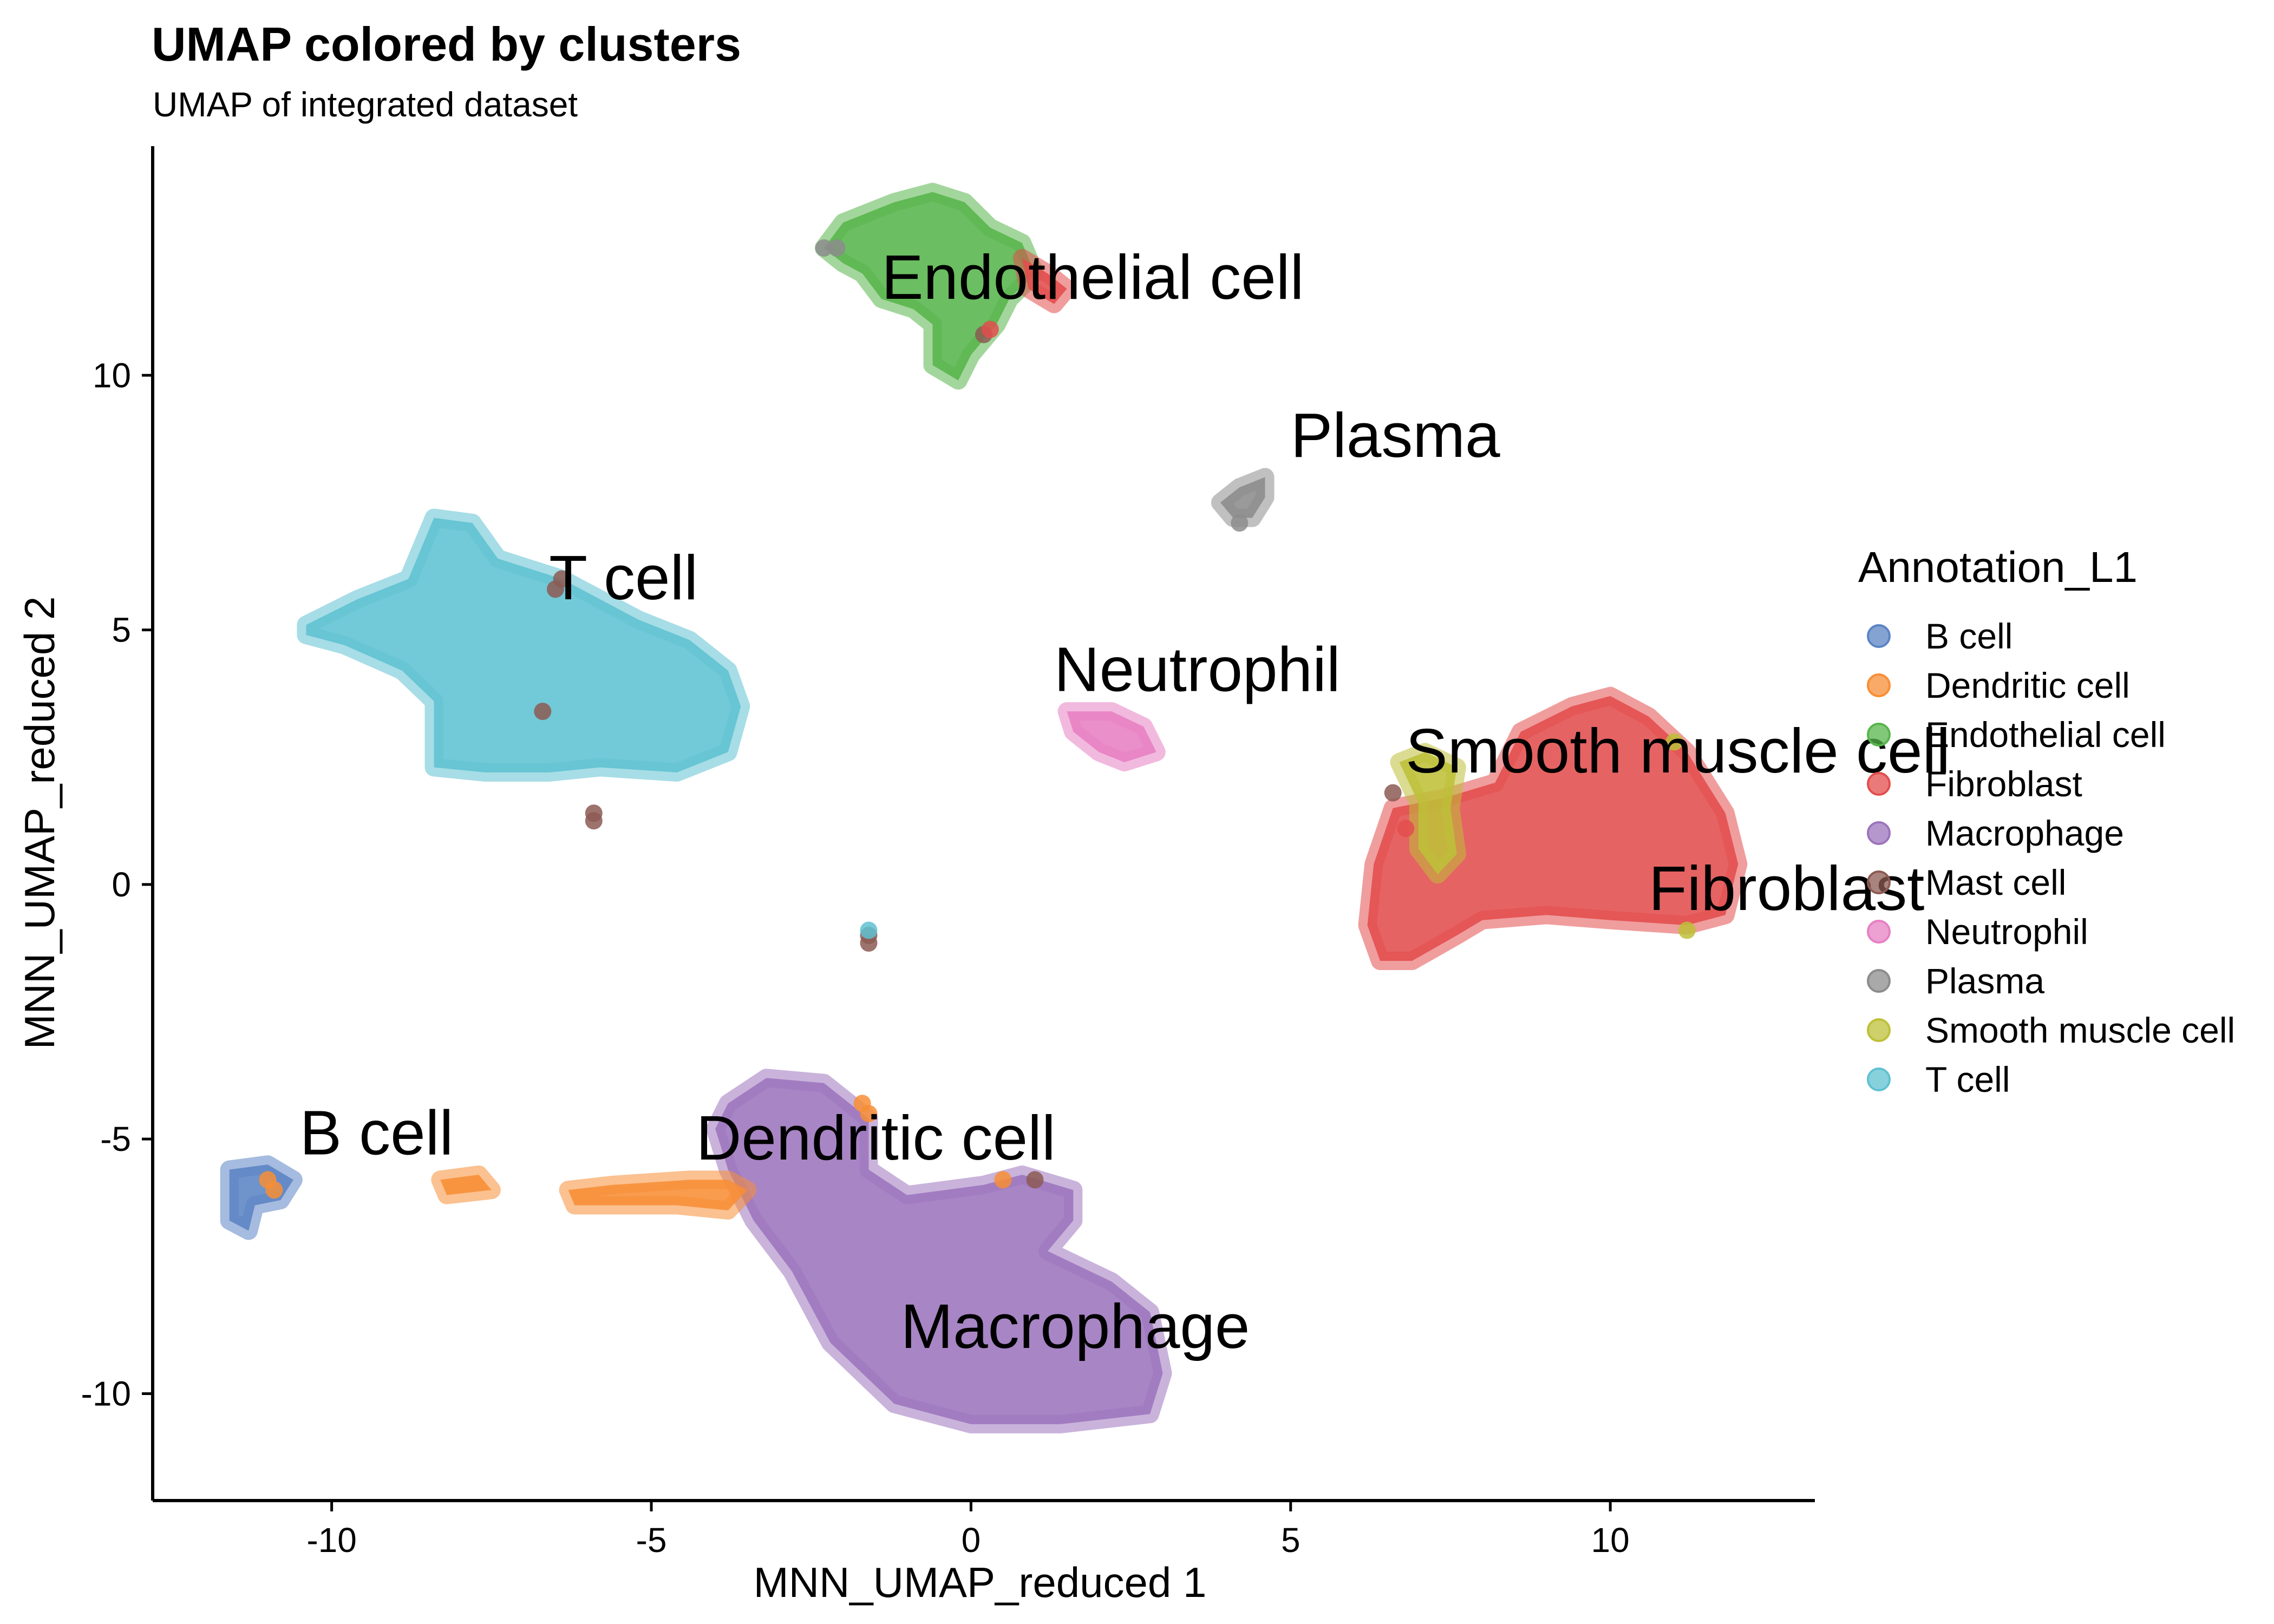 The width and height of the screenshot is (2274, 1624). Describe the element at coordinates (876, 1138) in the screenshot. I see `cluster-label-dendritic-cell: Dendritic cell` at that location.